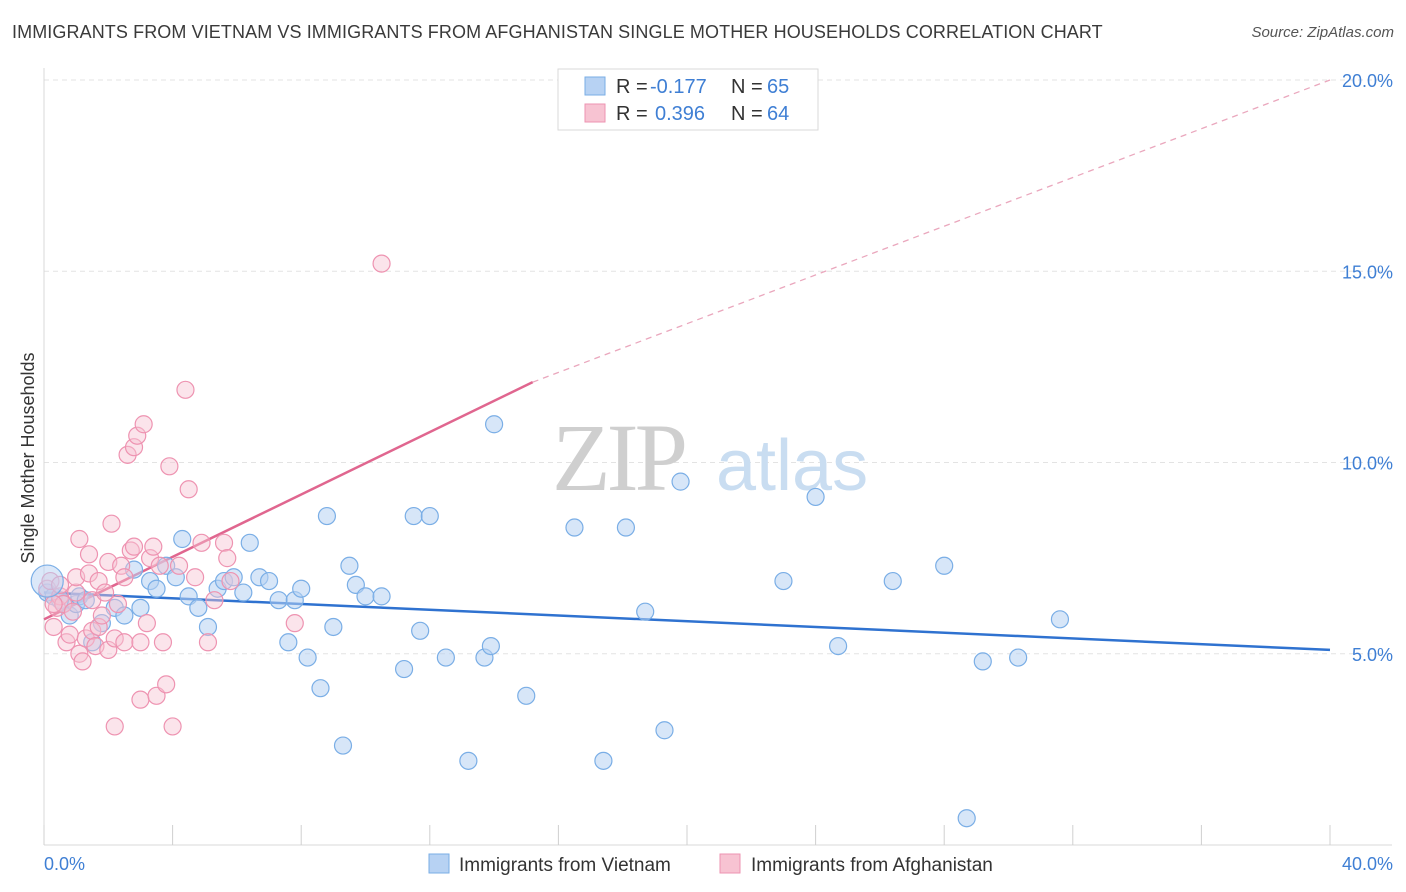 This screenshot has width=1406, height=892. Describe the element at coordinates (595, 86) in the screenshot. I see `stats-swatch-vietnam` at that location.